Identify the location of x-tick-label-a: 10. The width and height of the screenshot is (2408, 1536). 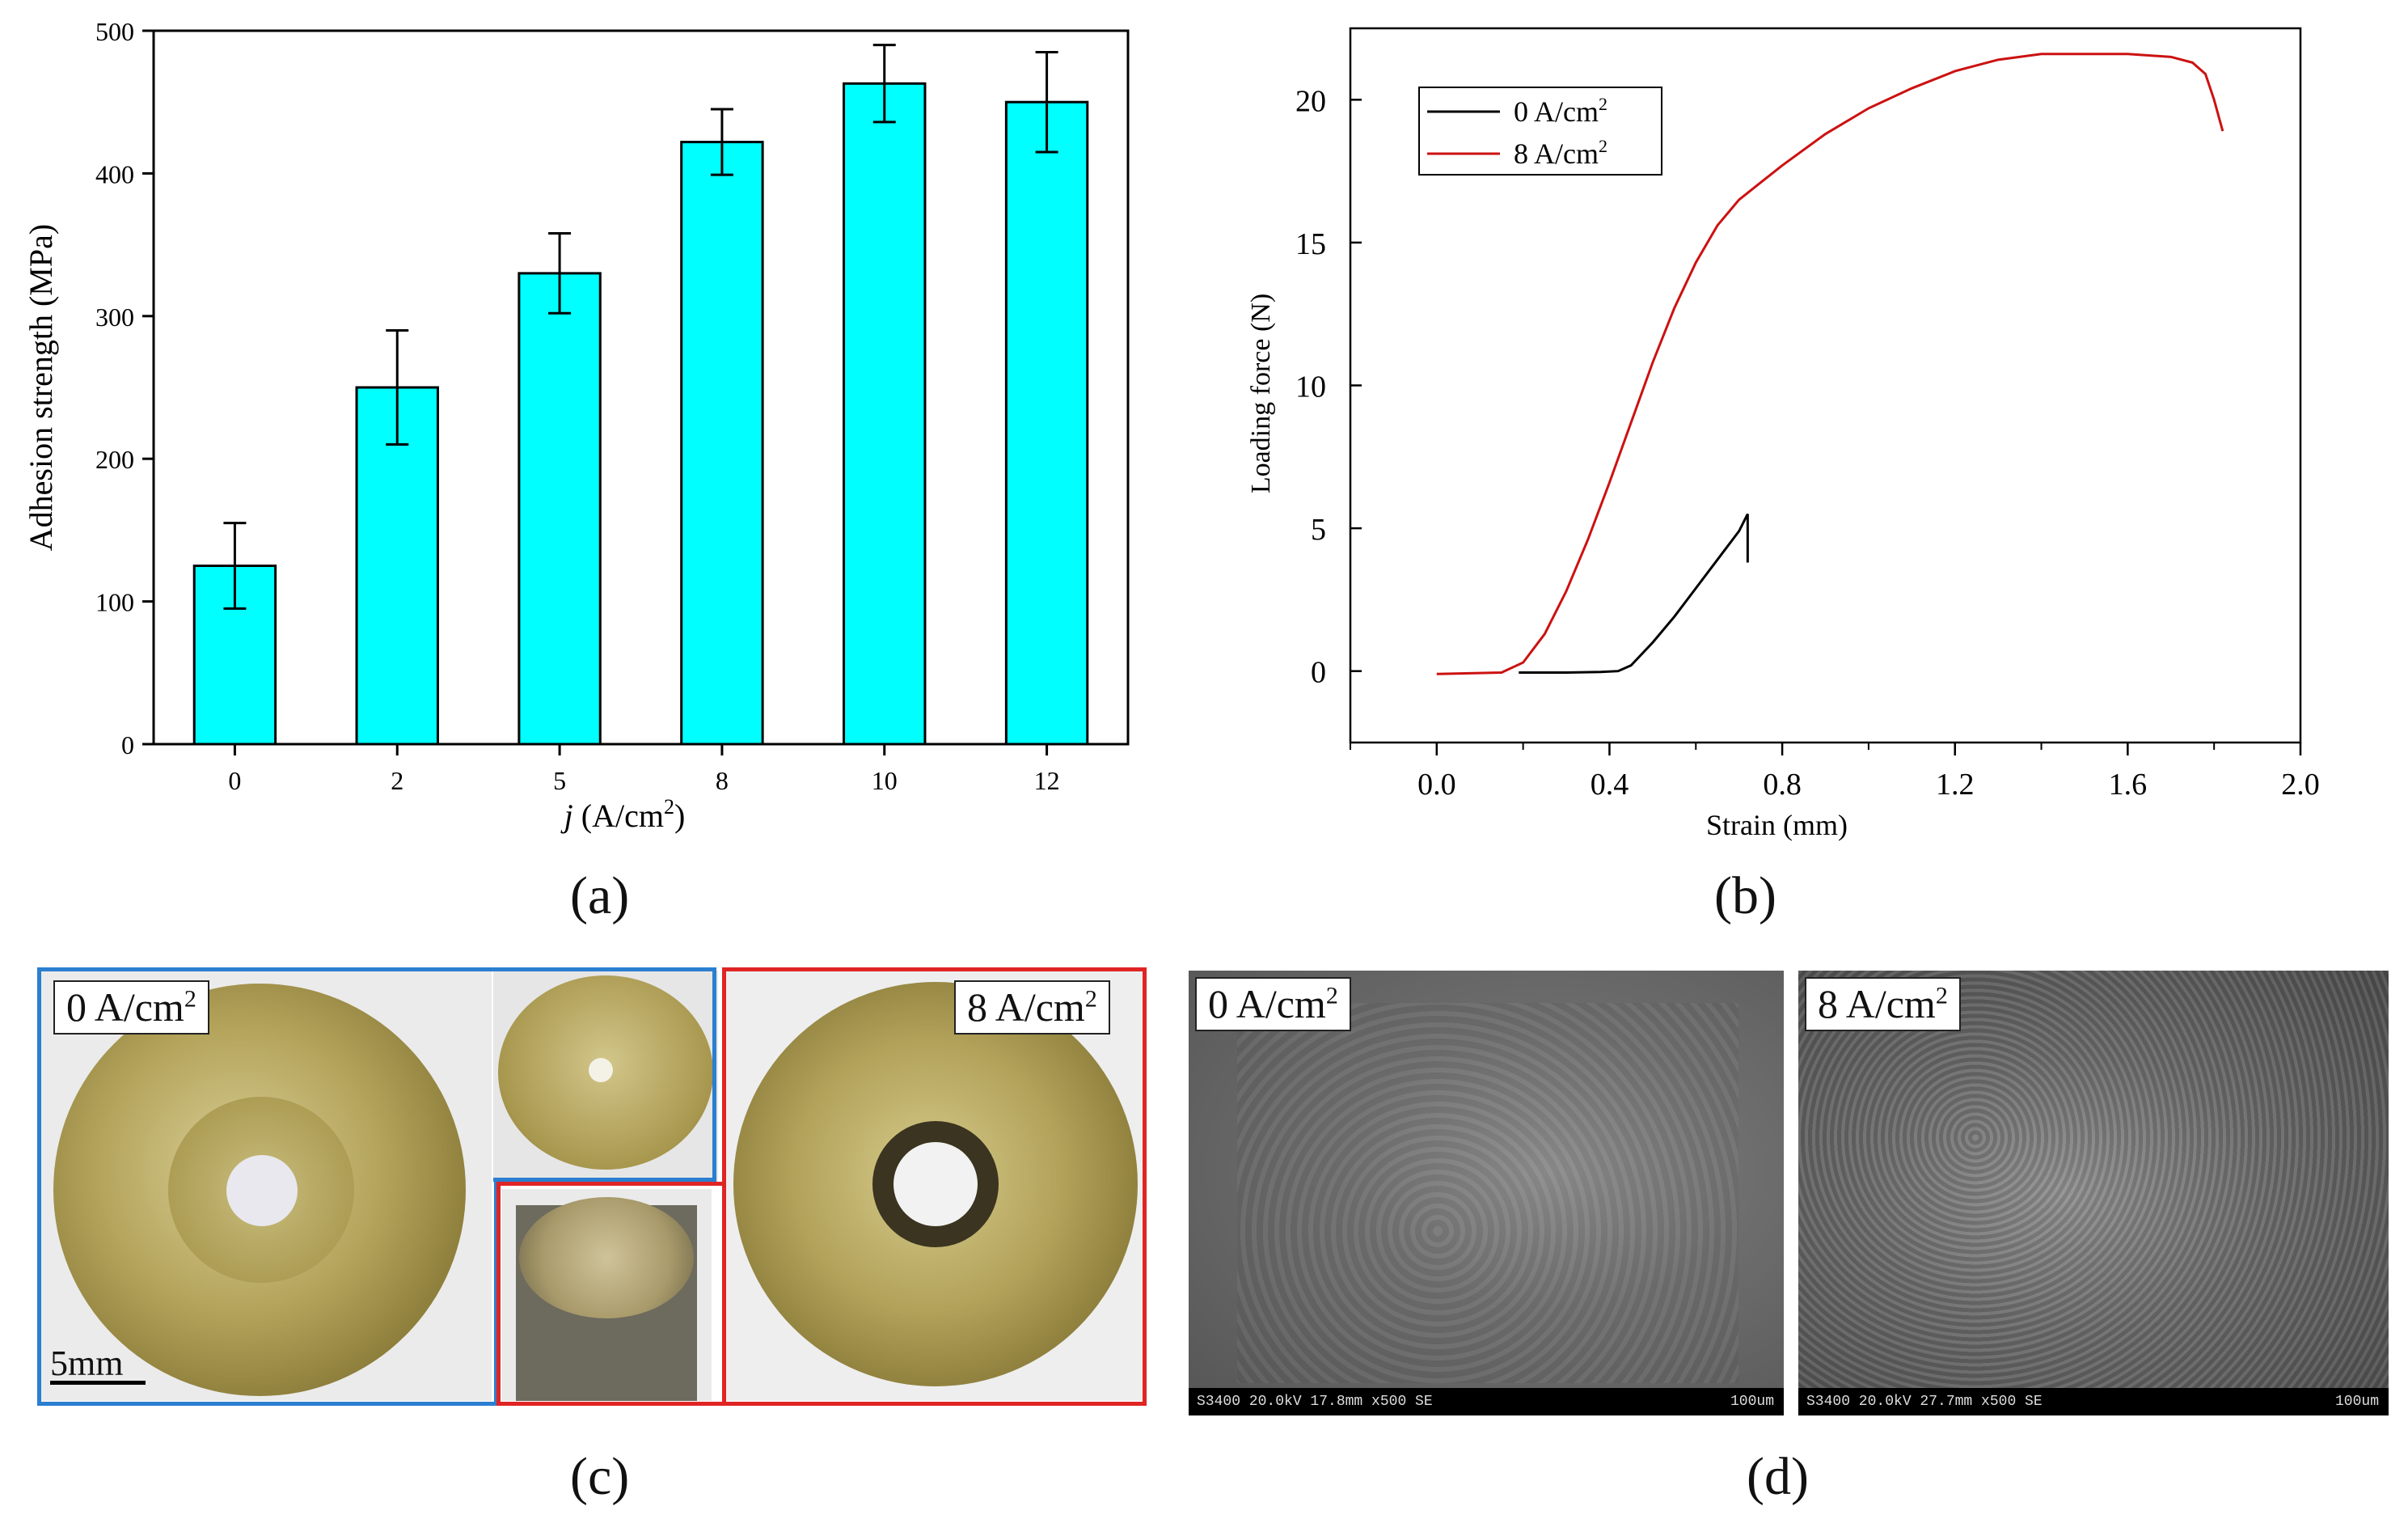
(885, 780).